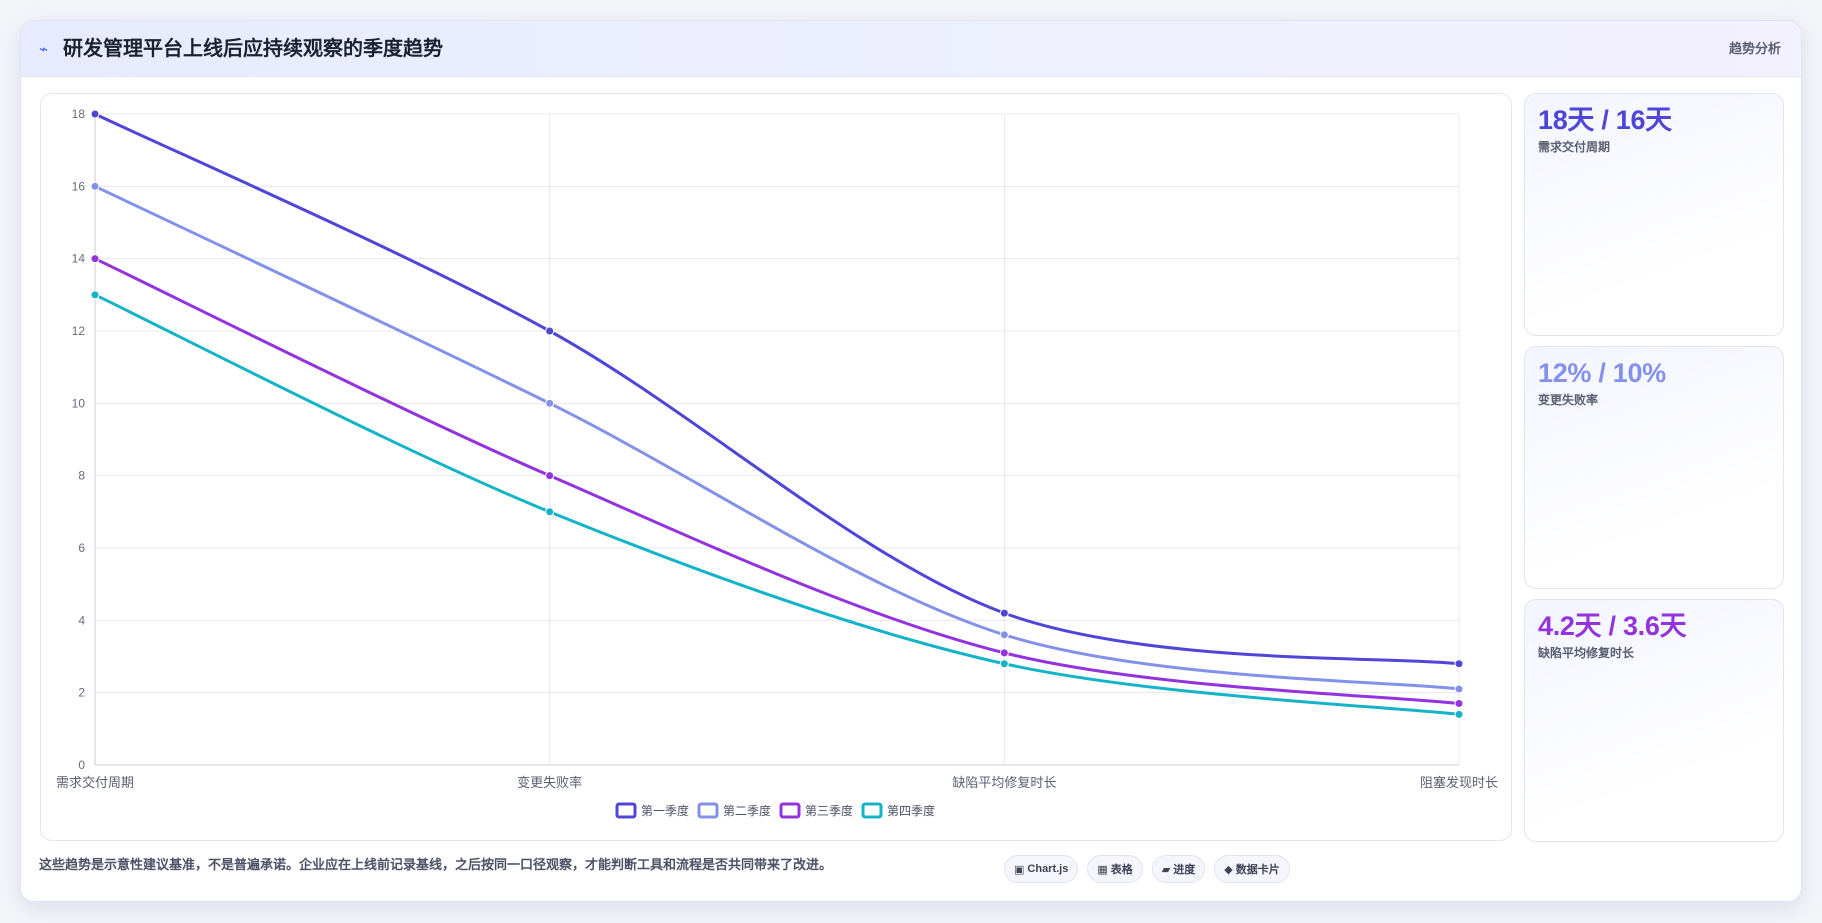 The image size is (1822, 923). Describe the element at coordinates (81, 765) in the screenshot. I see `y-tick-label: 0` at that location.